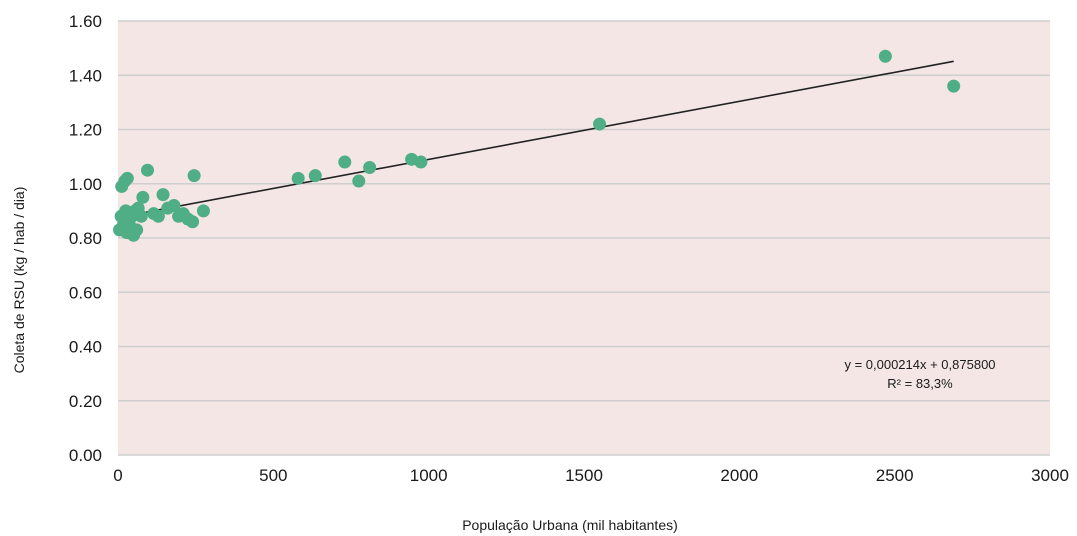 This screenshot has width=1077, height=536. Describe the element at coordinates (570, 525) in the screenshot. I see `x-axis-title: População Urbana (mil habitantes)` at that location.